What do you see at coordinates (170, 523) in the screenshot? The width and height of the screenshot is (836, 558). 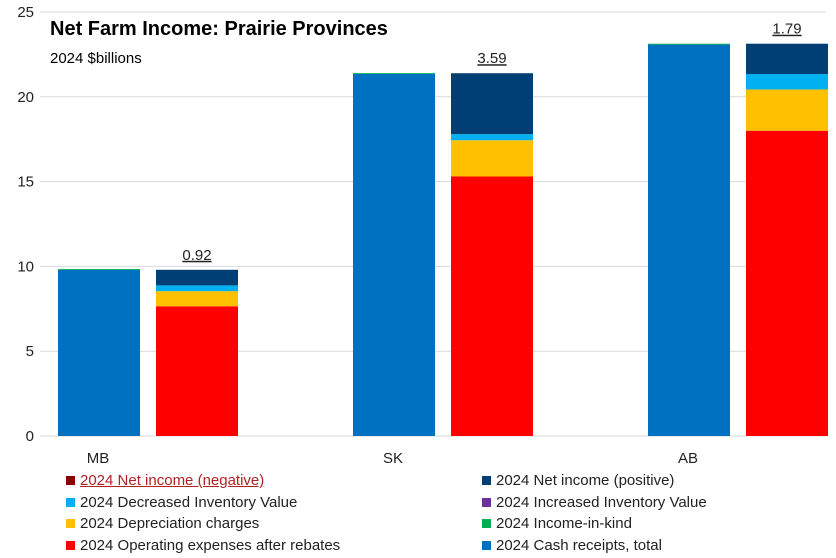 I see `legend-label: 2024 Depreciation charges` at bounding box center [170, 523].